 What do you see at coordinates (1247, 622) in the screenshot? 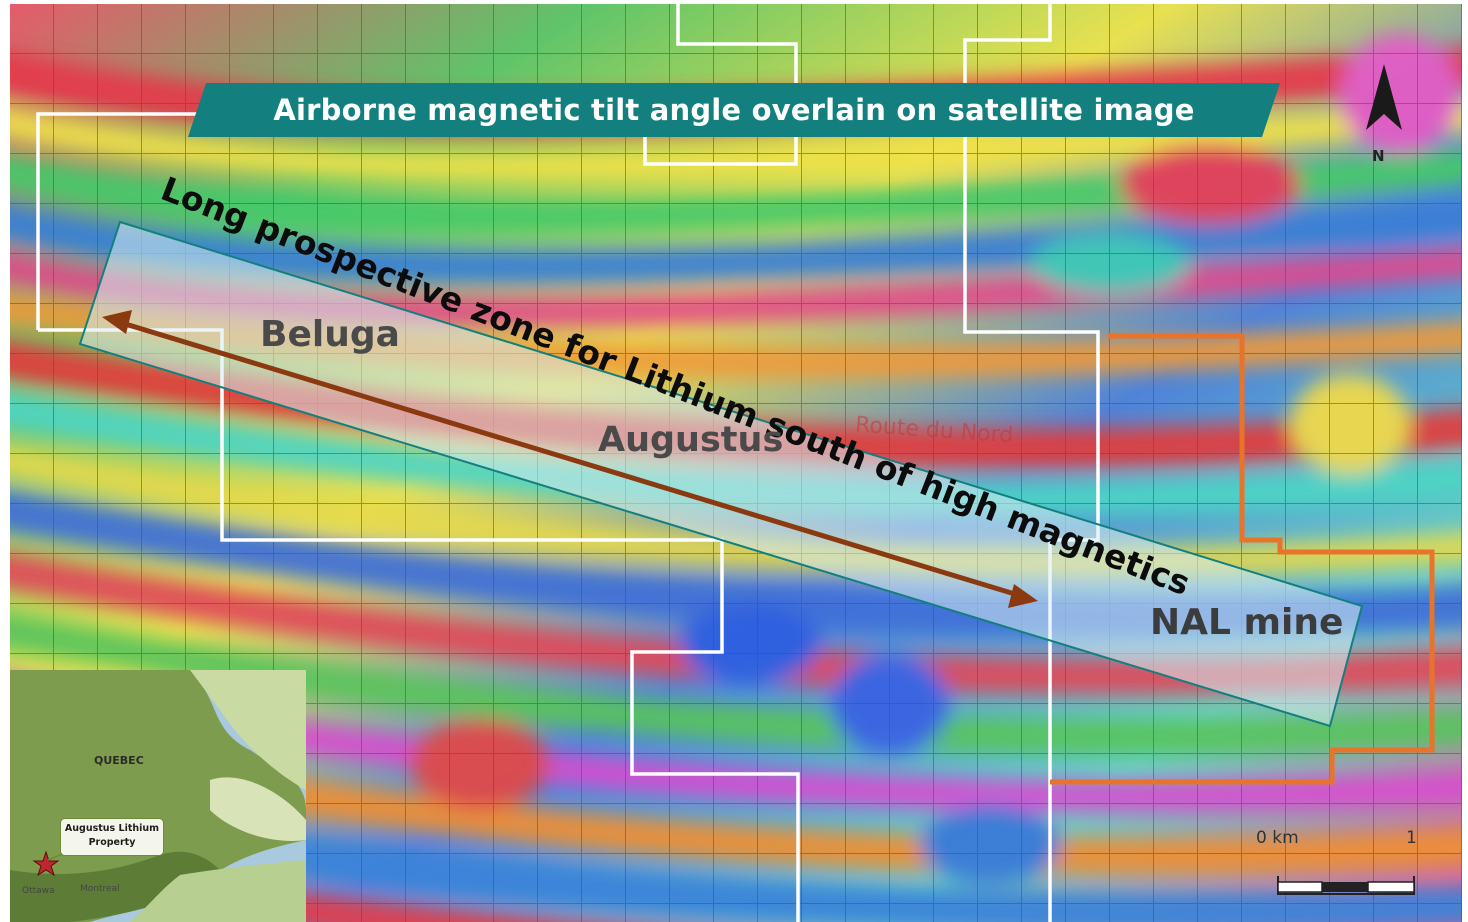
I see `nal-mine-label: NAL mine` at bounding box center [1247, 622].